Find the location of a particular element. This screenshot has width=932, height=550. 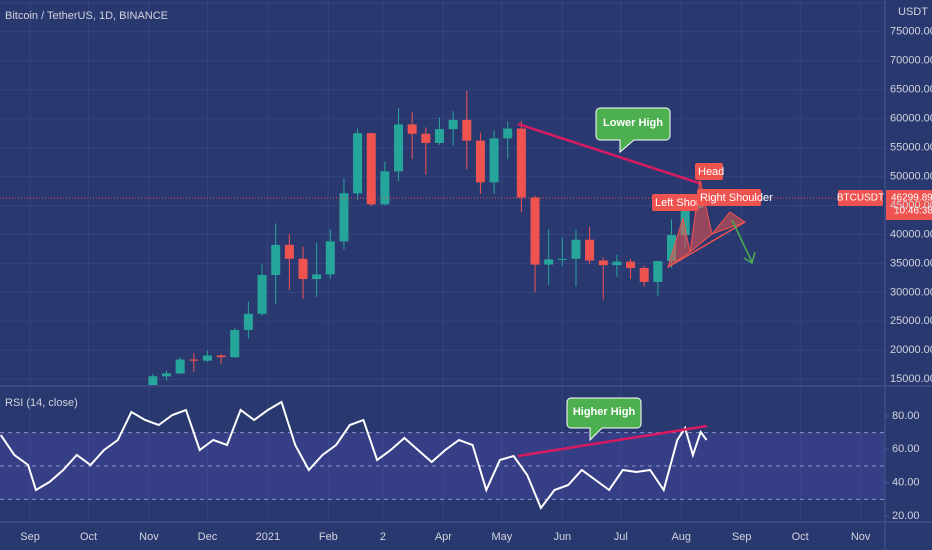

rsi-title: RSI (14, close) is located at coordinates (41, 403).